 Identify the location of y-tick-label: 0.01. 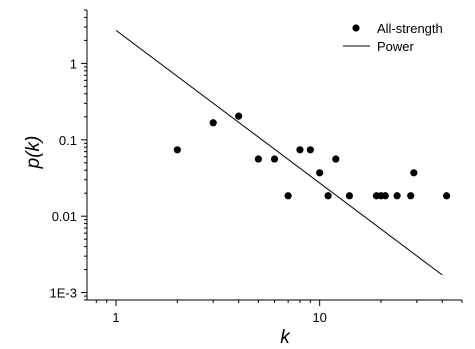
(64, 216).